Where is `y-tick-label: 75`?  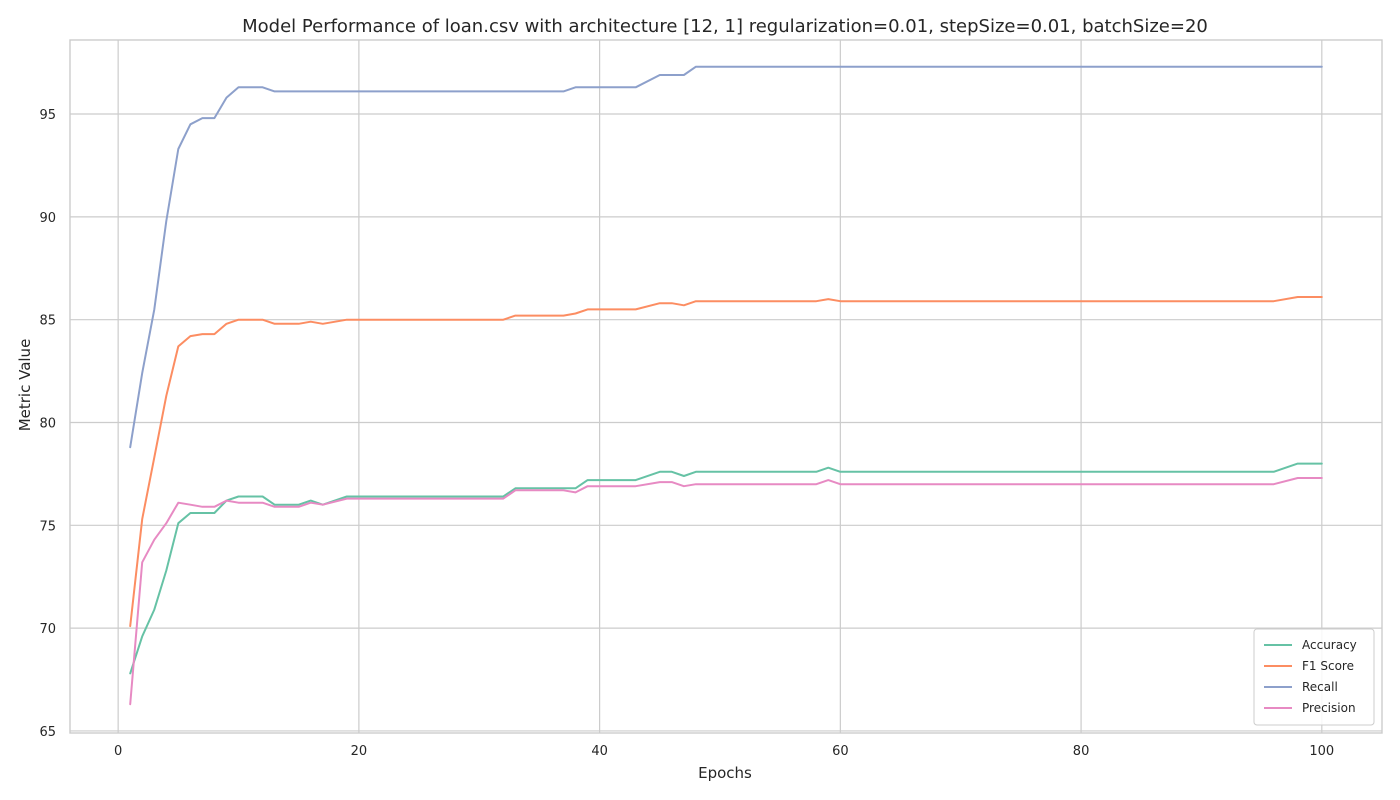 y-tick-label: 75 is located at coordinates (47, 526).